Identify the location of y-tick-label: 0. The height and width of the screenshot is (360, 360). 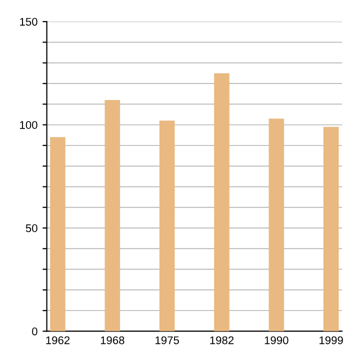
(35, 331).